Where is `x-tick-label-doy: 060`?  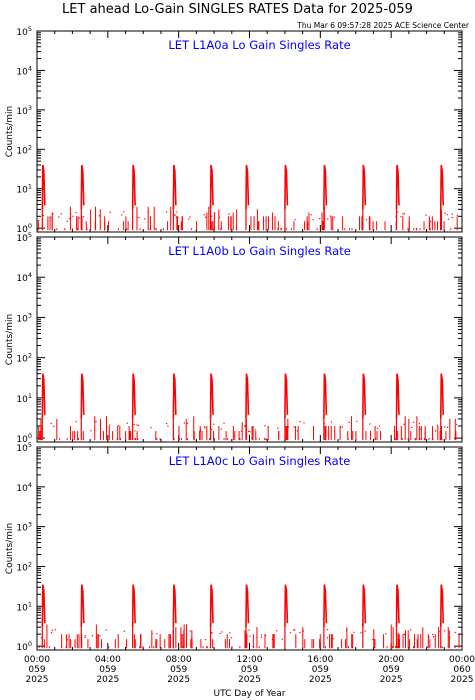 x-tick-label-doy: 060 is located at coordinates (461, 670).